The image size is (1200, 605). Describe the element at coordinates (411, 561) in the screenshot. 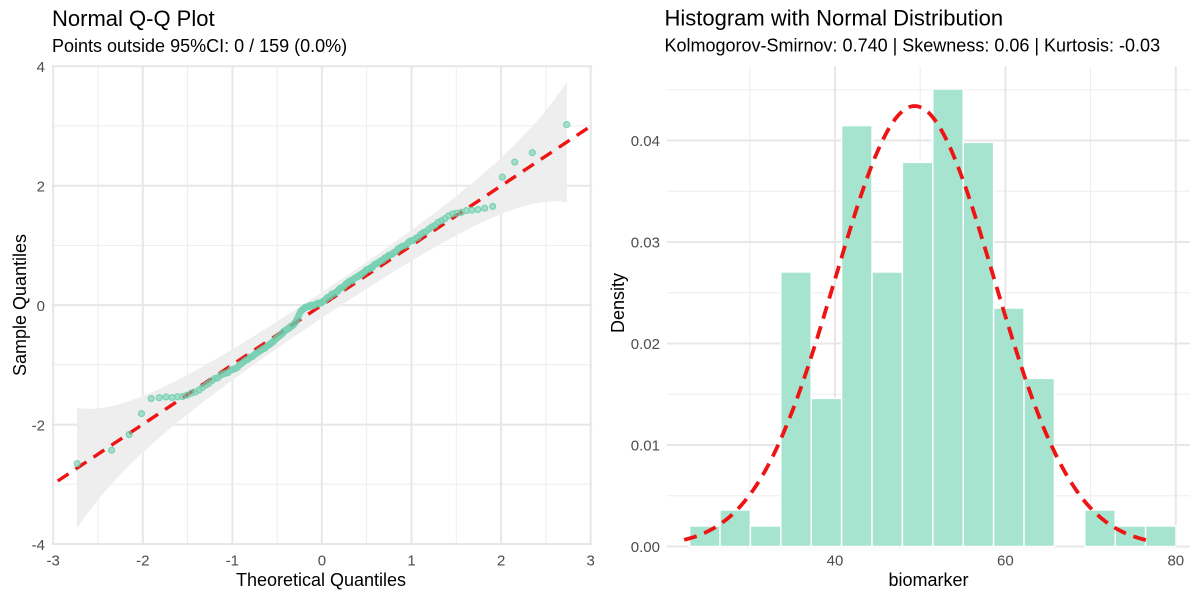

I see `svg-text: 1` at that location.